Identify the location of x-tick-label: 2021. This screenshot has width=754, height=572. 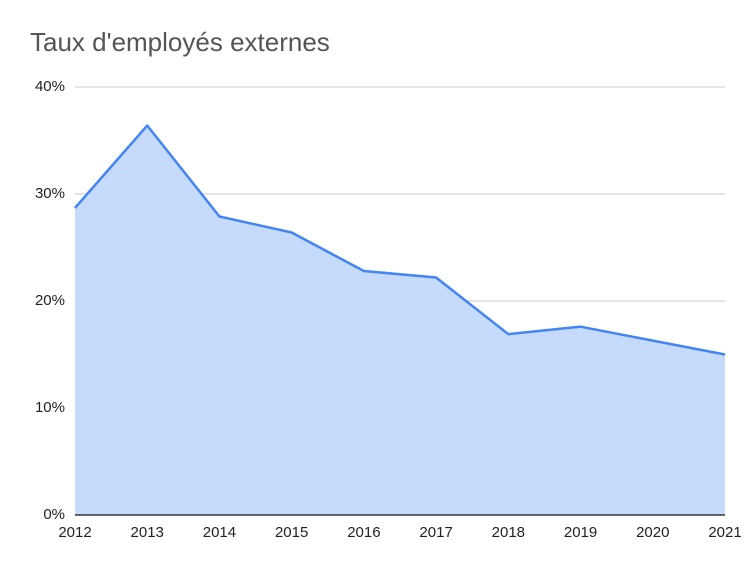
(724, 532).